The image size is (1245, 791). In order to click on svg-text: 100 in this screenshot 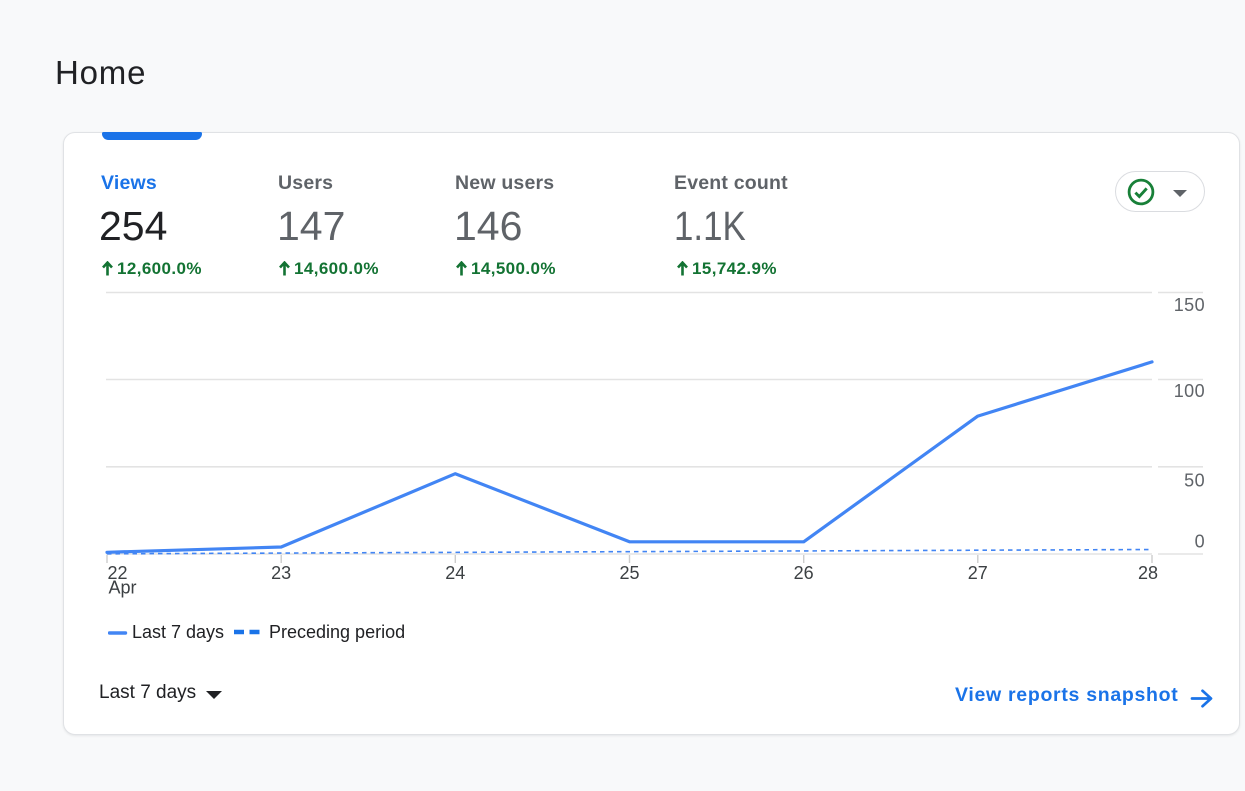, I will do `click(1189, 391)`.